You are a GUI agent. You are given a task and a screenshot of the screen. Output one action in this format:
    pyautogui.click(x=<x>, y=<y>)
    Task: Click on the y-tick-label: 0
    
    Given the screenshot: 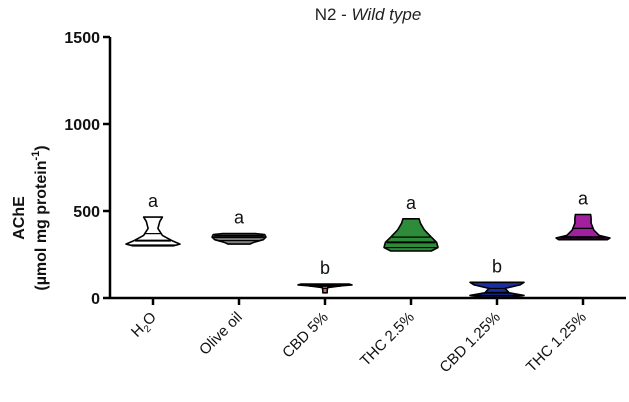 What is the action you would take?
    pyautogui.click(x=95, y=299)
    